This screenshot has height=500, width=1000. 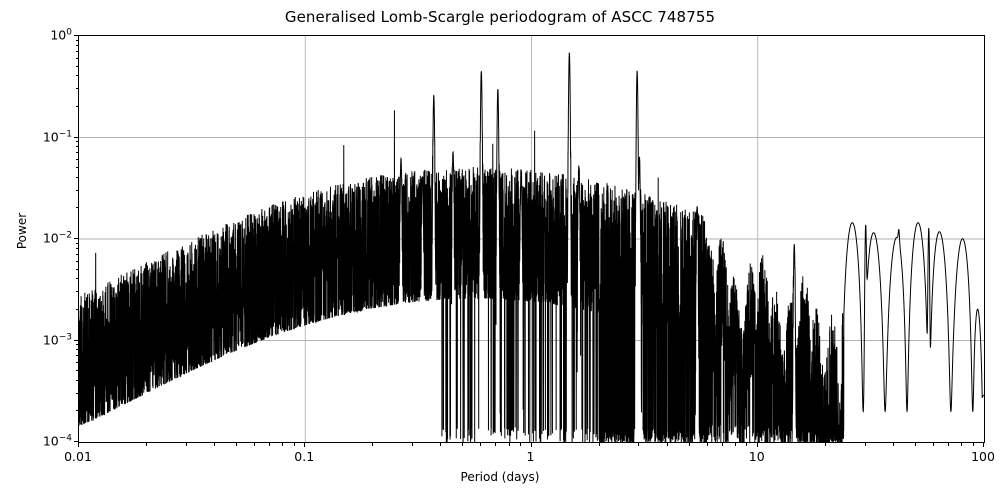 What do you see at coordinates (500, 477) in the screenshot?
I see `x-axis-label: Period (days)` at bounding box center [500, 477].